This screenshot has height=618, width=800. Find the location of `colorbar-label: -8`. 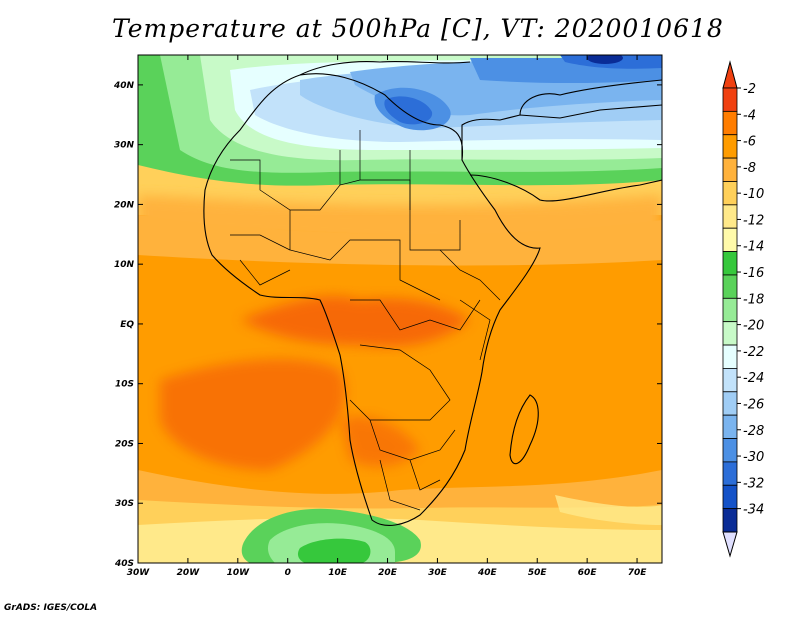

colorbar-label: -8 is located at coordinates (749, 168).